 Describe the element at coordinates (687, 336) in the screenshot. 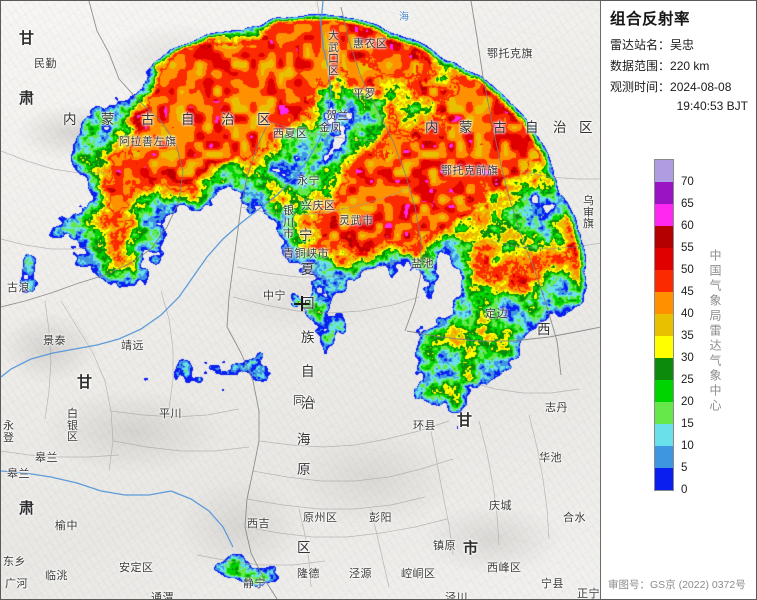

I see `colorbar-tick-label: 35` at that location.